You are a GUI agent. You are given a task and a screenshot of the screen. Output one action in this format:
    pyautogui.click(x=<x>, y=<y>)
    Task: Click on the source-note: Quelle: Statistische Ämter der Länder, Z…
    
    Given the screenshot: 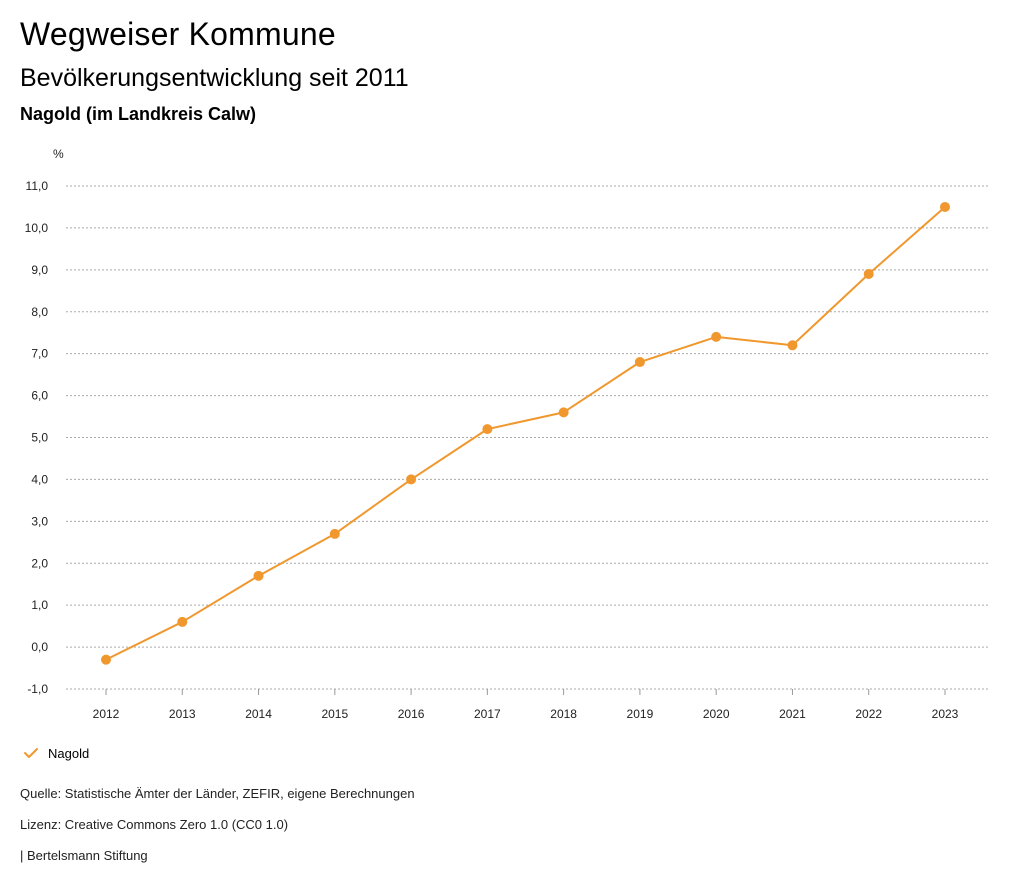 What is the action you would take?
    pyautogui.click(x=217, y=793)
    